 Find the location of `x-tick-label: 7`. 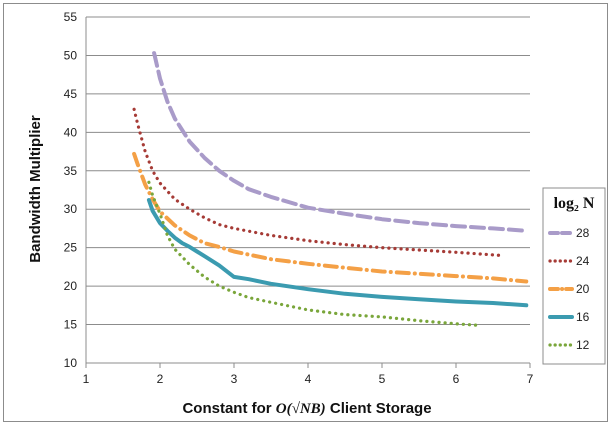

x-tick-label: 7 is located at coordinates (530, 379).